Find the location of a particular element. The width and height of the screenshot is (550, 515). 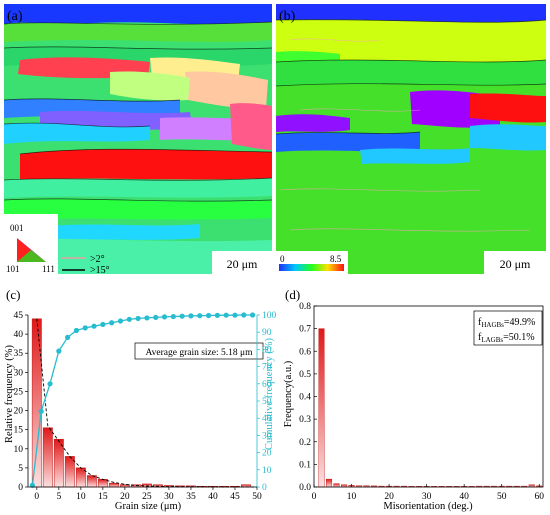

c-fit-curve is located at coordinates (147, 403).